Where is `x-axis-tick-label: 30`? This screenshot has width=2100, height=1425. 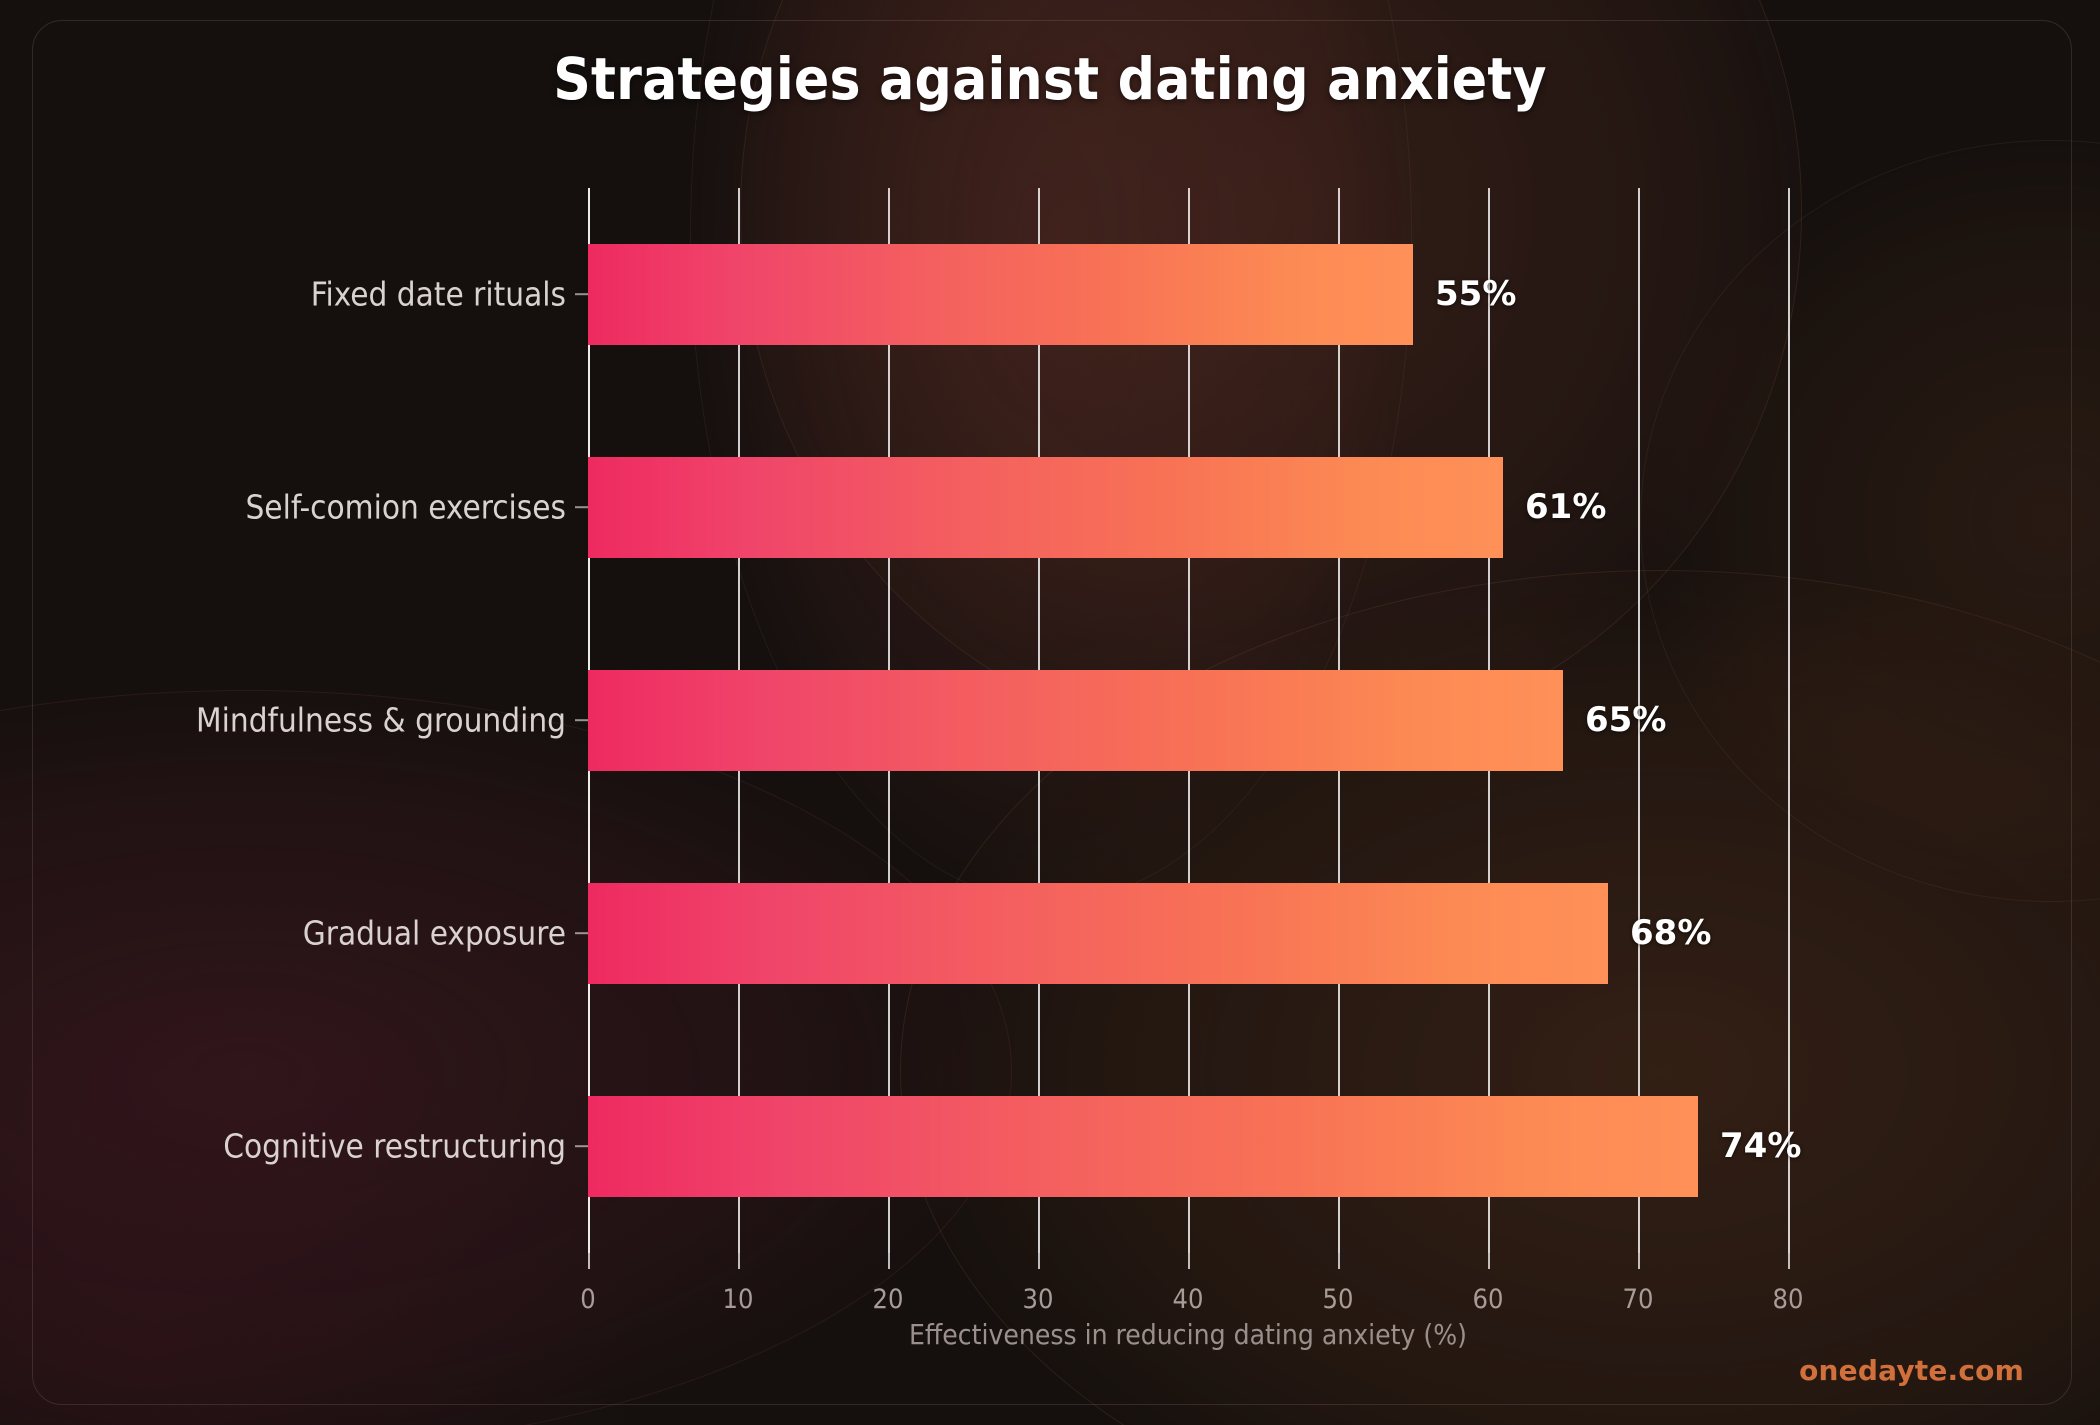 x-axis-tick-label: 30 is located at coordinates (1038, 1299).